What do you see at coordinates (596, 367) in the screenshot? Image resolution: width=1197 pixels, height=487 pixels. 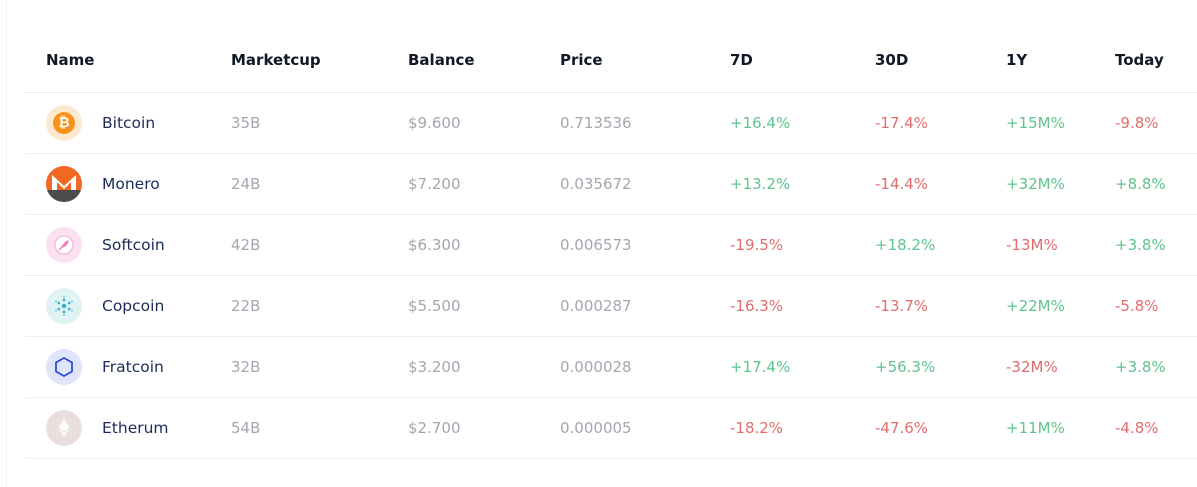 I see `coin-price: 0.000028` at bounding box center [596, 367].